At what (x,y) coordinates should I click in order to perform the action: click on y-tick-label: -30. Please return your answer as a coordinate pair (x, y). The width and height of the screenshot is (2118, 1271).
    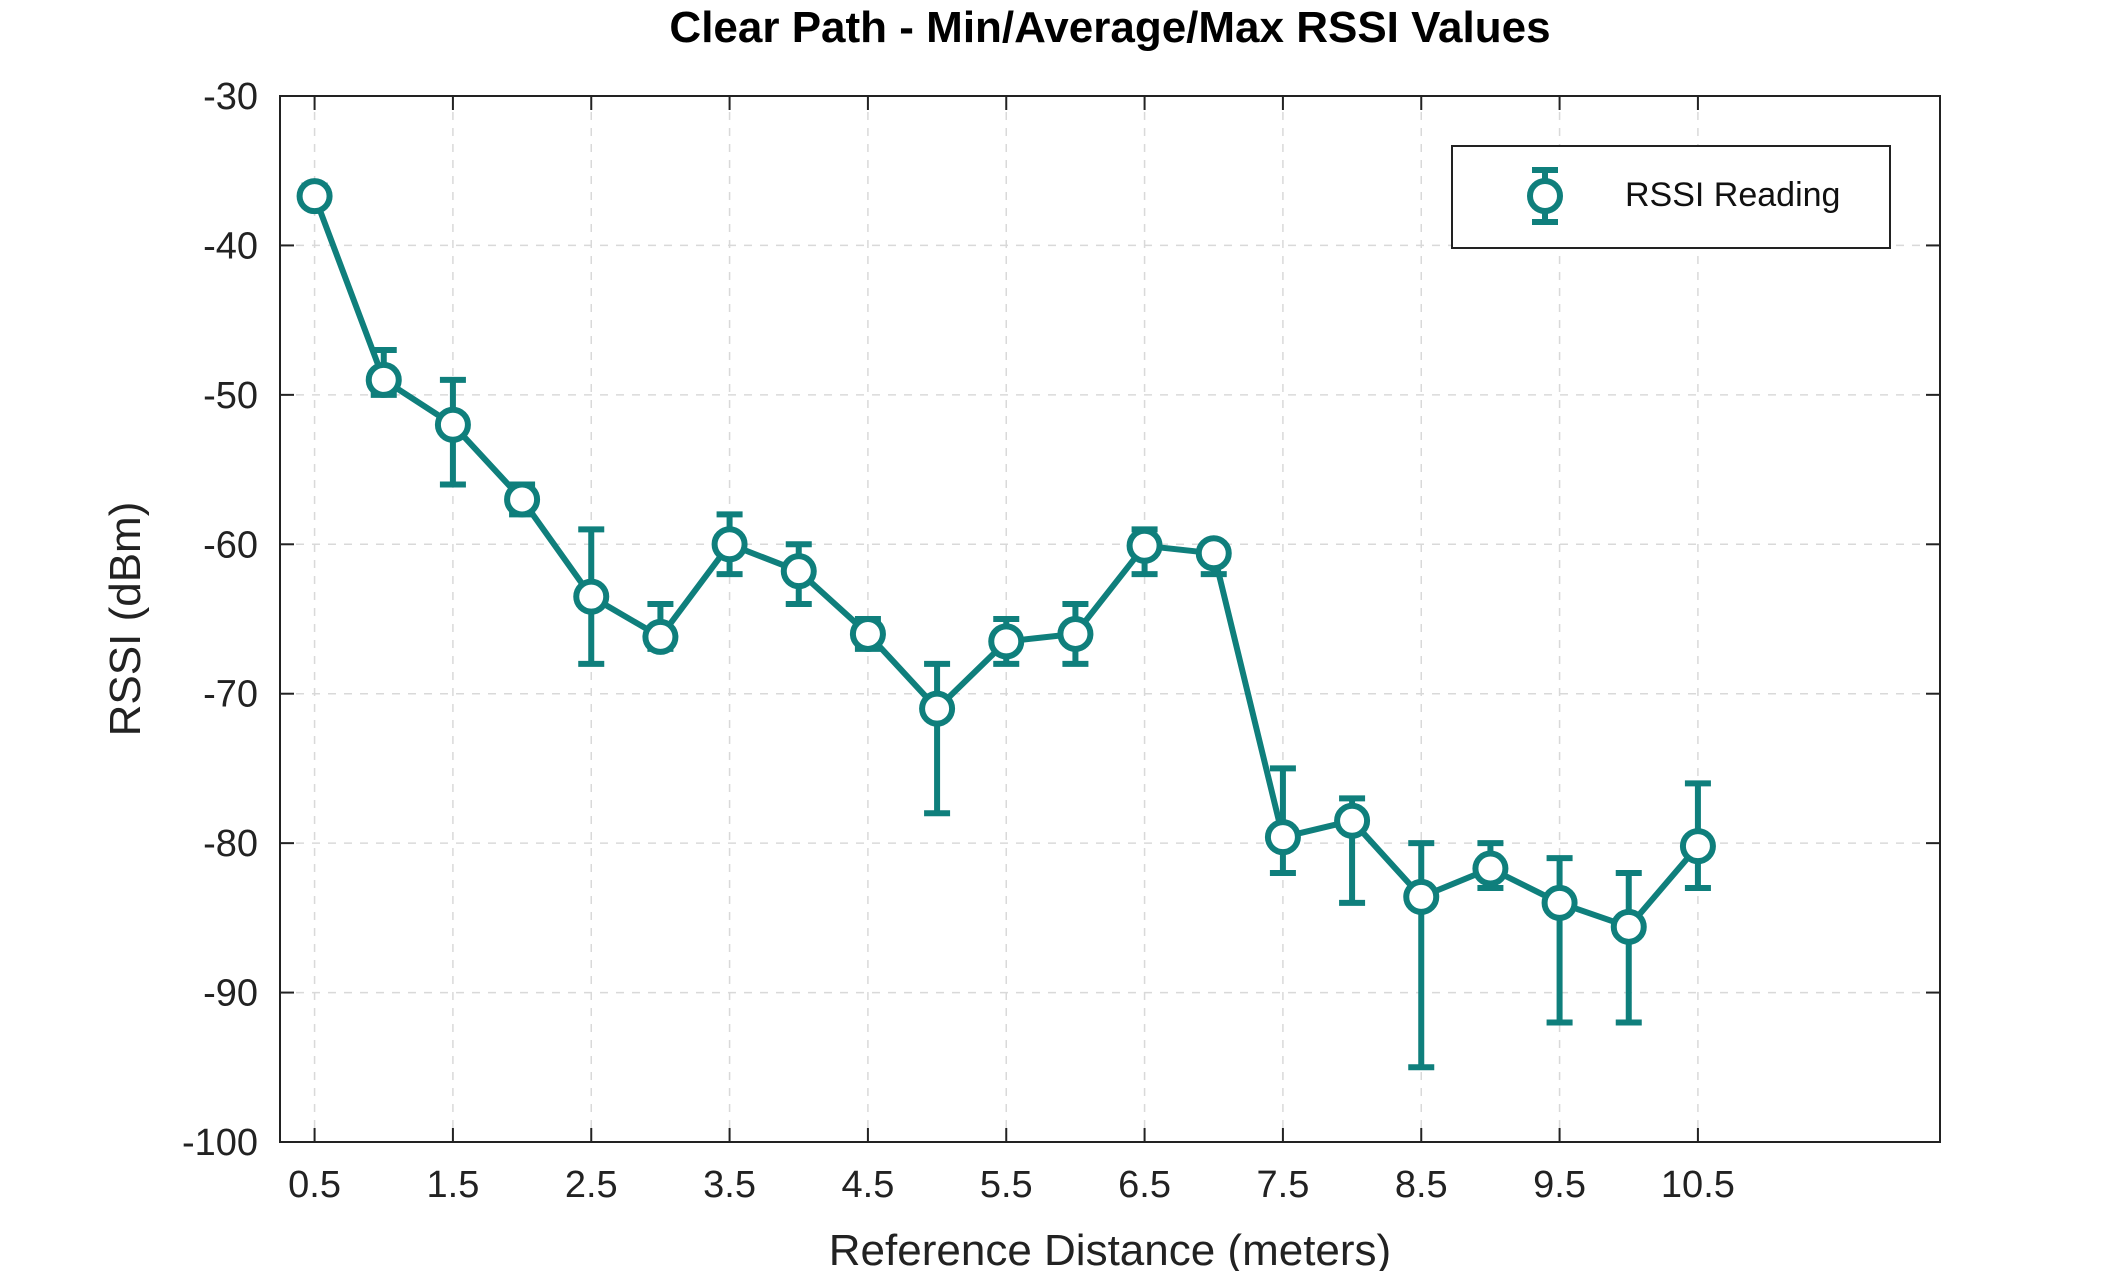
    Looking at the image, I should click on (230, 97).